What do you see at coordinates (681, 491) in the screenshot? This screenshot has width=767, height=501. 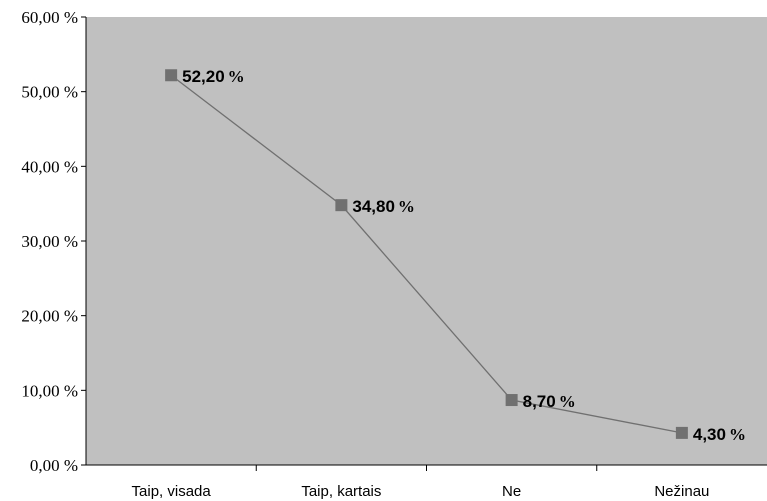 I see `x-tick-label: Nežinau` at bounding box center [681, 491].